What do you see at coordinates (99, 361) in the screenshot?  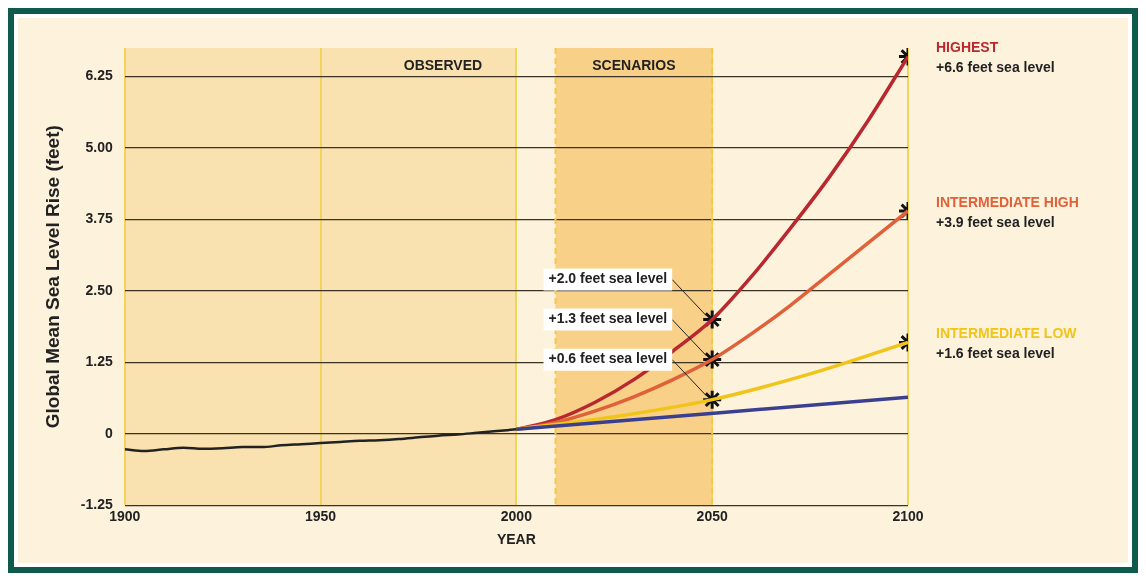 I see `y-tick-label: 1.25` at bounding box center [99, 361].